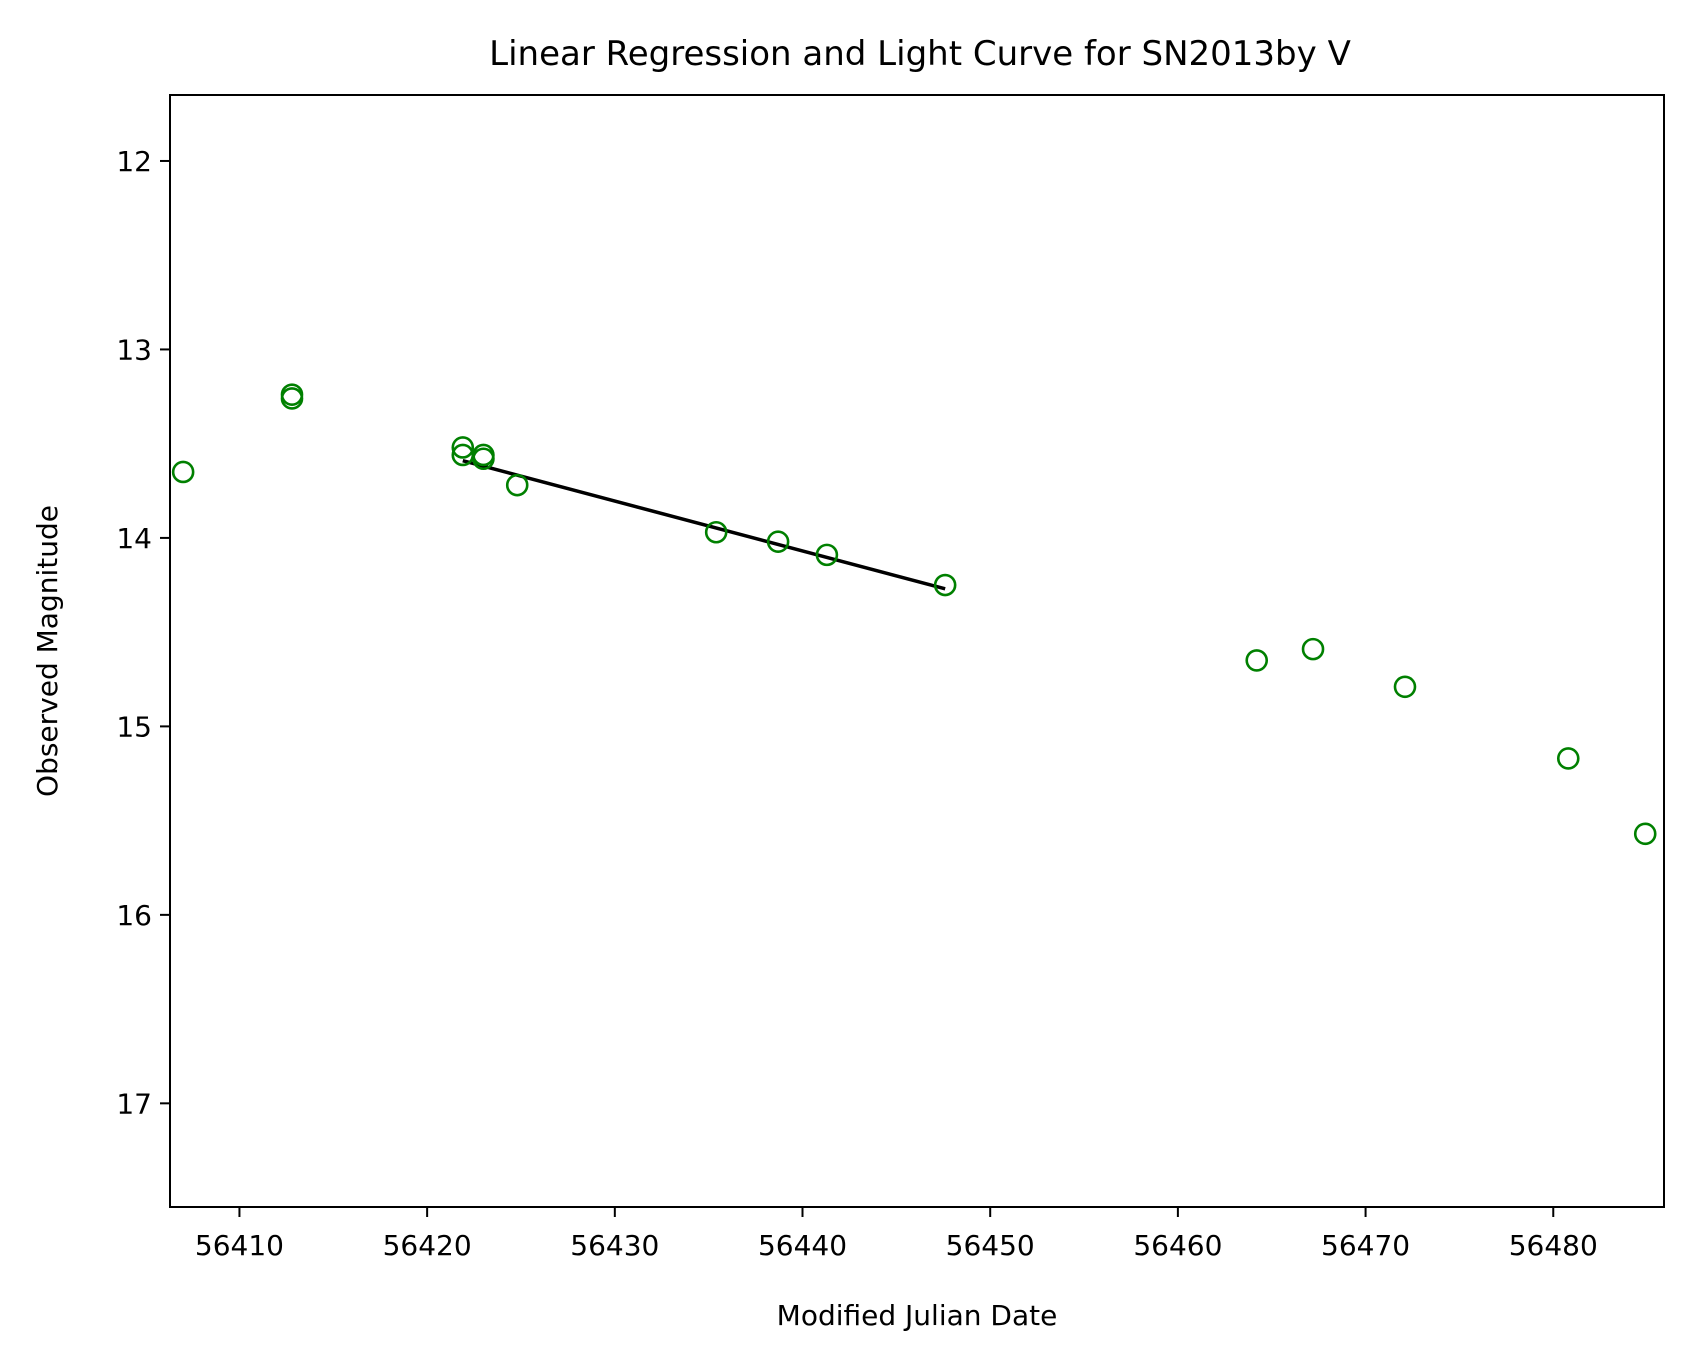 This screenshot has height=1357, width=1686. I want to click on y-axis-label: Observed Magnitude, so click(47, 651).